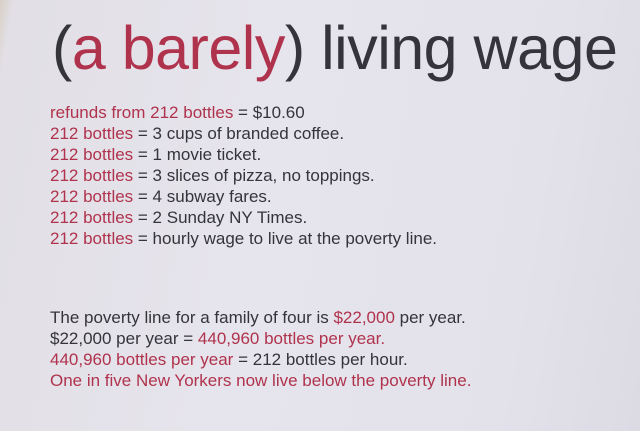 This screenshot has width=640, height=431. Describe the element at coordinates (62, 48) in the screenshot. I see `text-segment: (` at that location.